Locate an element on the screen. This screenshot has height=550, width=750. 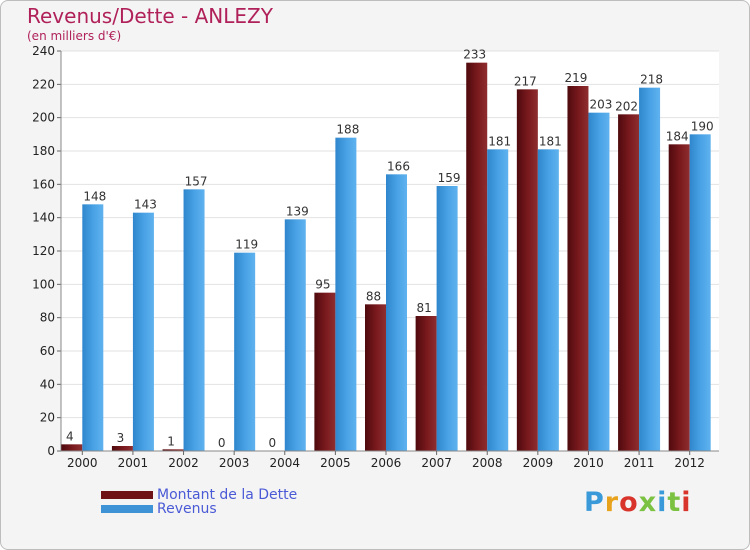
y-tick-label: 240 is located at coordinates (43, 51).